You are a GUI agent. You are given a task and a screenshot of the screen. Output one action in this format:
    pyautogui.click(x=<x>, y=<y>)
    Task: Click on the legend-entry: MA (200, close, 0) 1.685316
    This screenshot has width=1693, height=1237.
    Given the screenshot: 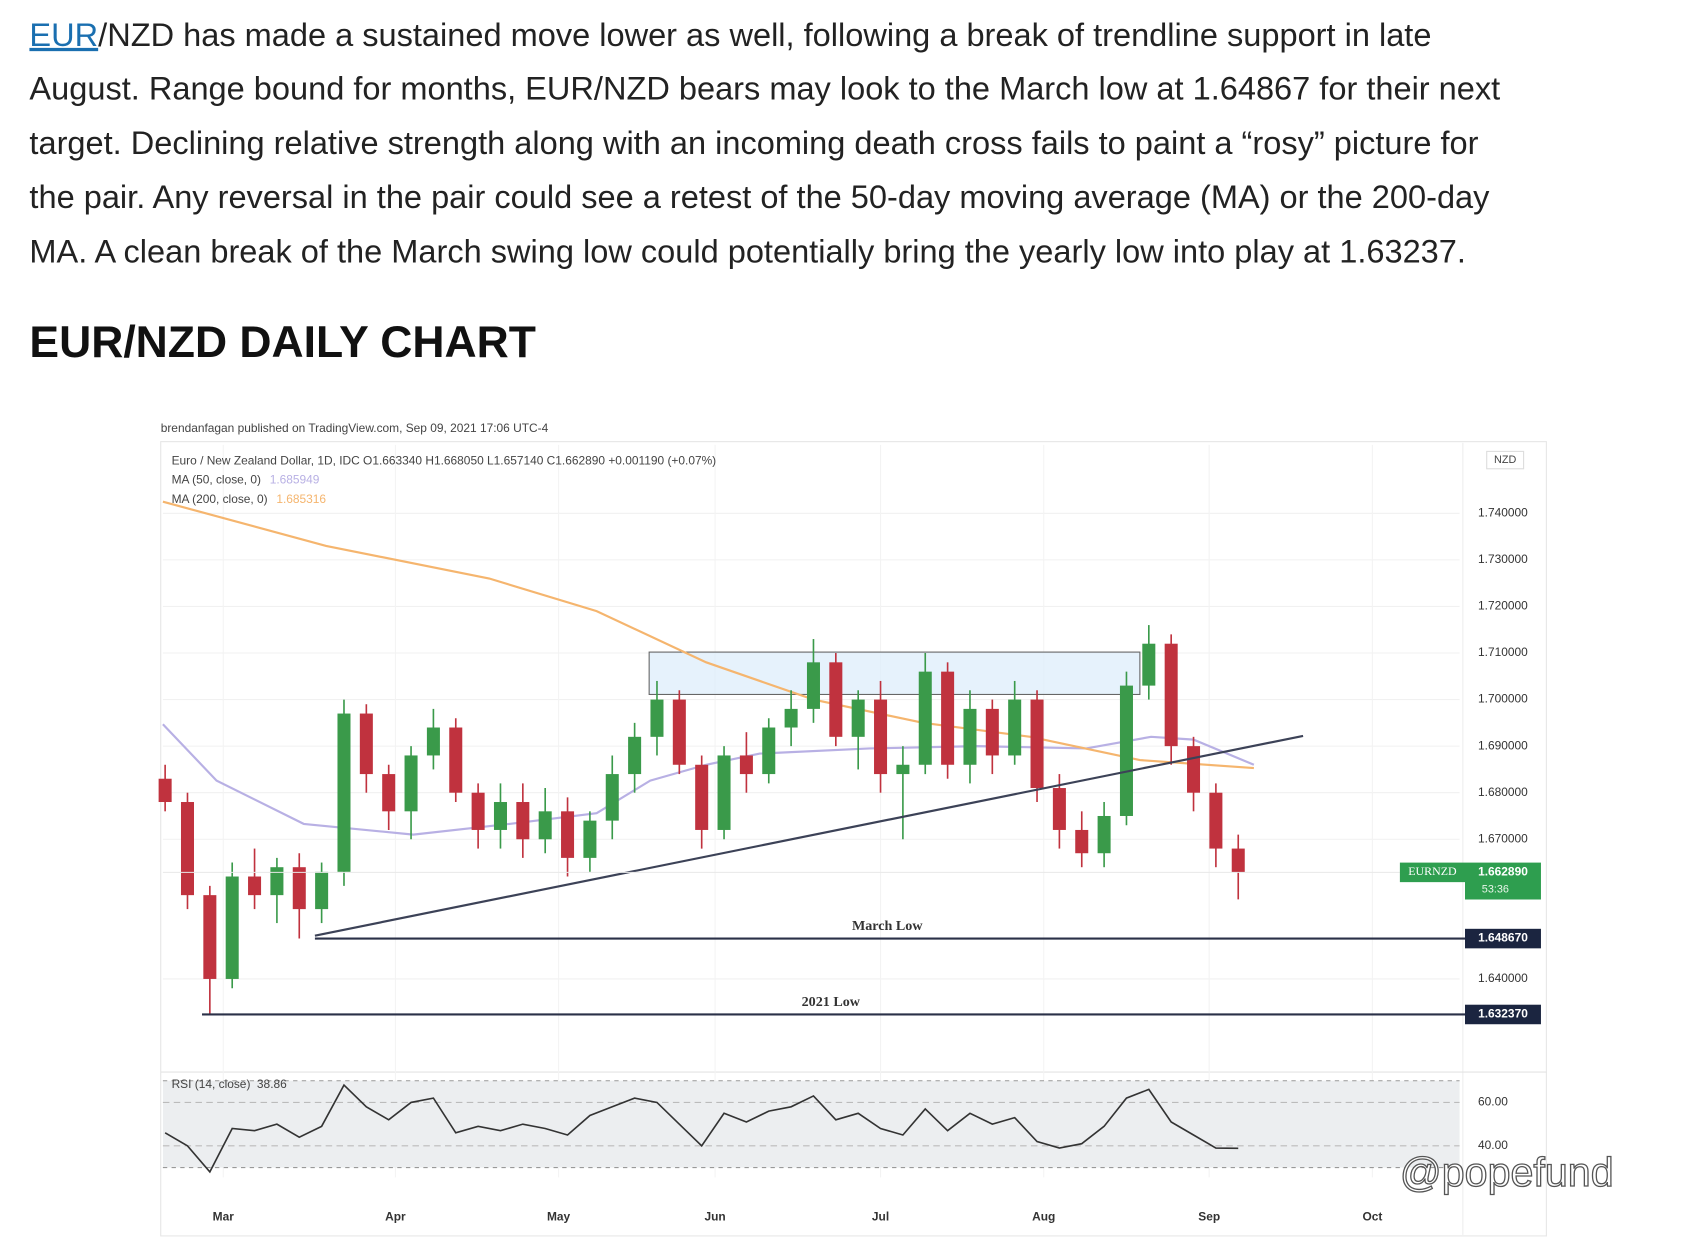 What is the action you would take?
    pyautogui.click(x=249, y=499)
    